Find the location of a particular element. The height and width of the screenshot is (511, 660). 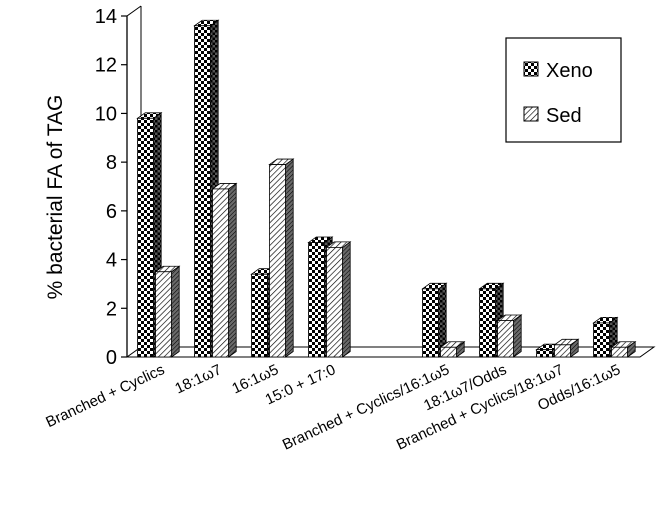

y-tick-label: 12 is located at coordinates (106, 66).